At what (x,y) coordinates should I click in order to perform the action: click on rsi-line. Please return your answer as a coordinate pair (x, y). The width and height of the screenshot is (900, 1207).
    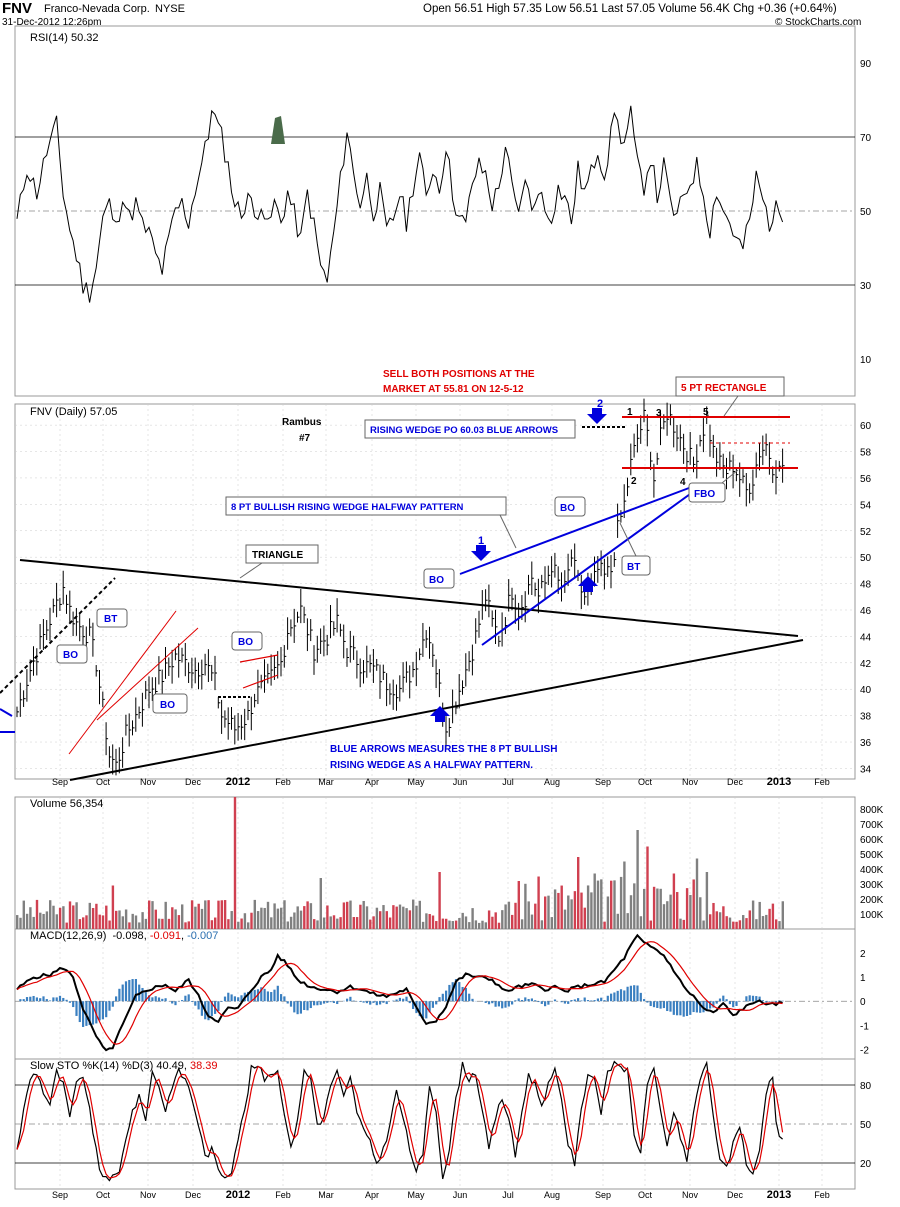
    Looking at the image, I should click on (400, 204).